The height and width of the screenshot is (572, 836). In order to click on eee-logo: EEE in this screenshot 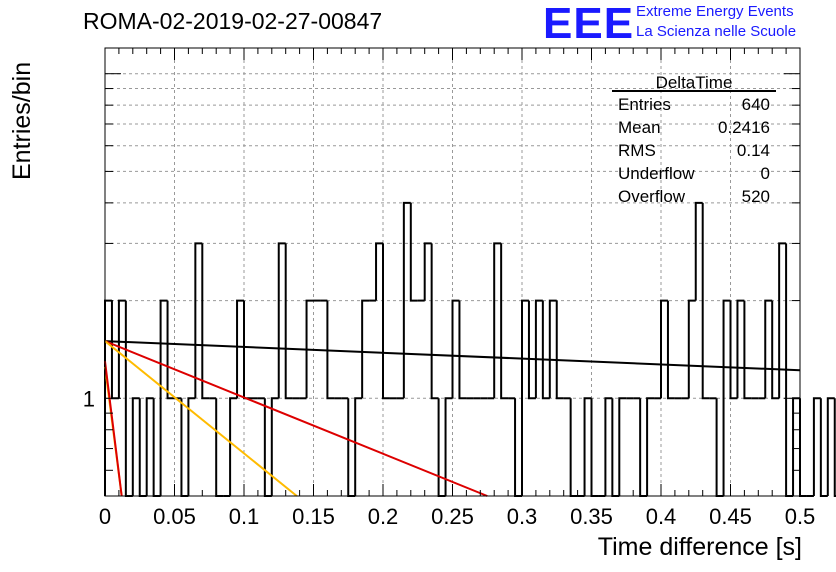, I will do `click(589, 24)`.